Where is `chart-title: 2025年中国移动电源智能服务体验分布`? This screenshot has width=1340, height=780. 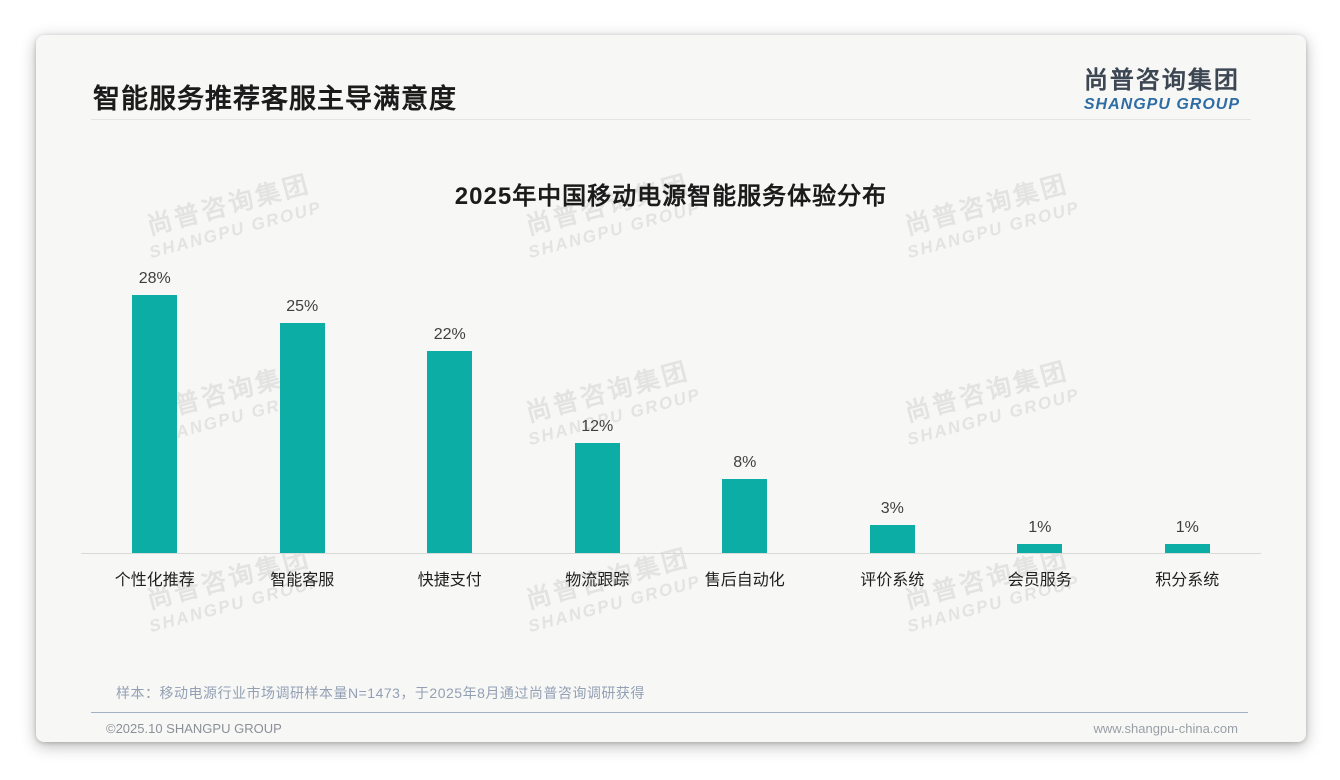
chart-title: 2025年中国移动电源智能服务体验分布 is located at coordinates (671, 196).